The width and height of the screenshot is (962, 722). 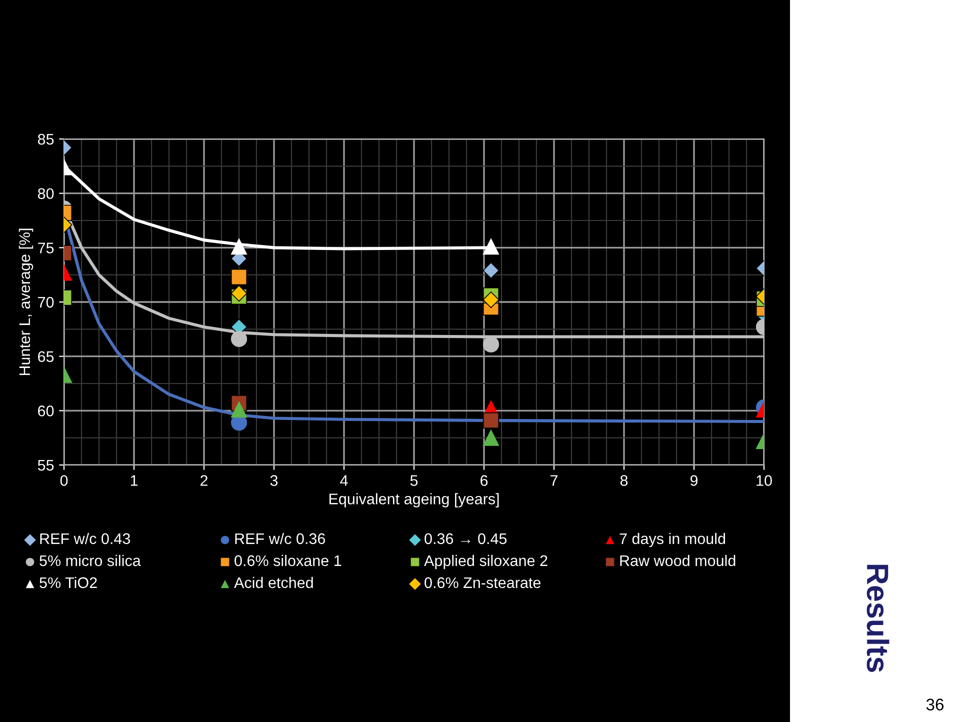 I want to click on y-tick-label: 70, so click(x=46, y=302).